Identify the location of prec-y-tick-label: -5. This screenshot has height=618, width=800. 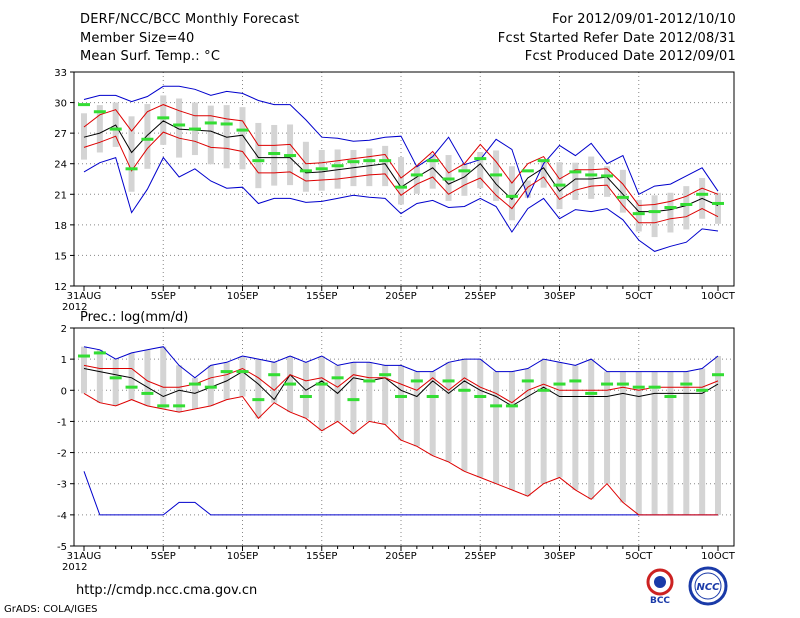
(62, 547).